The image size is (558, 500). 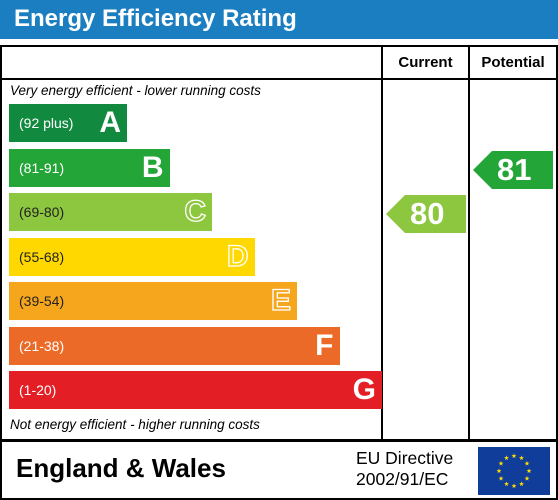 I want to click on header-divider, so click(x=279, y=79).